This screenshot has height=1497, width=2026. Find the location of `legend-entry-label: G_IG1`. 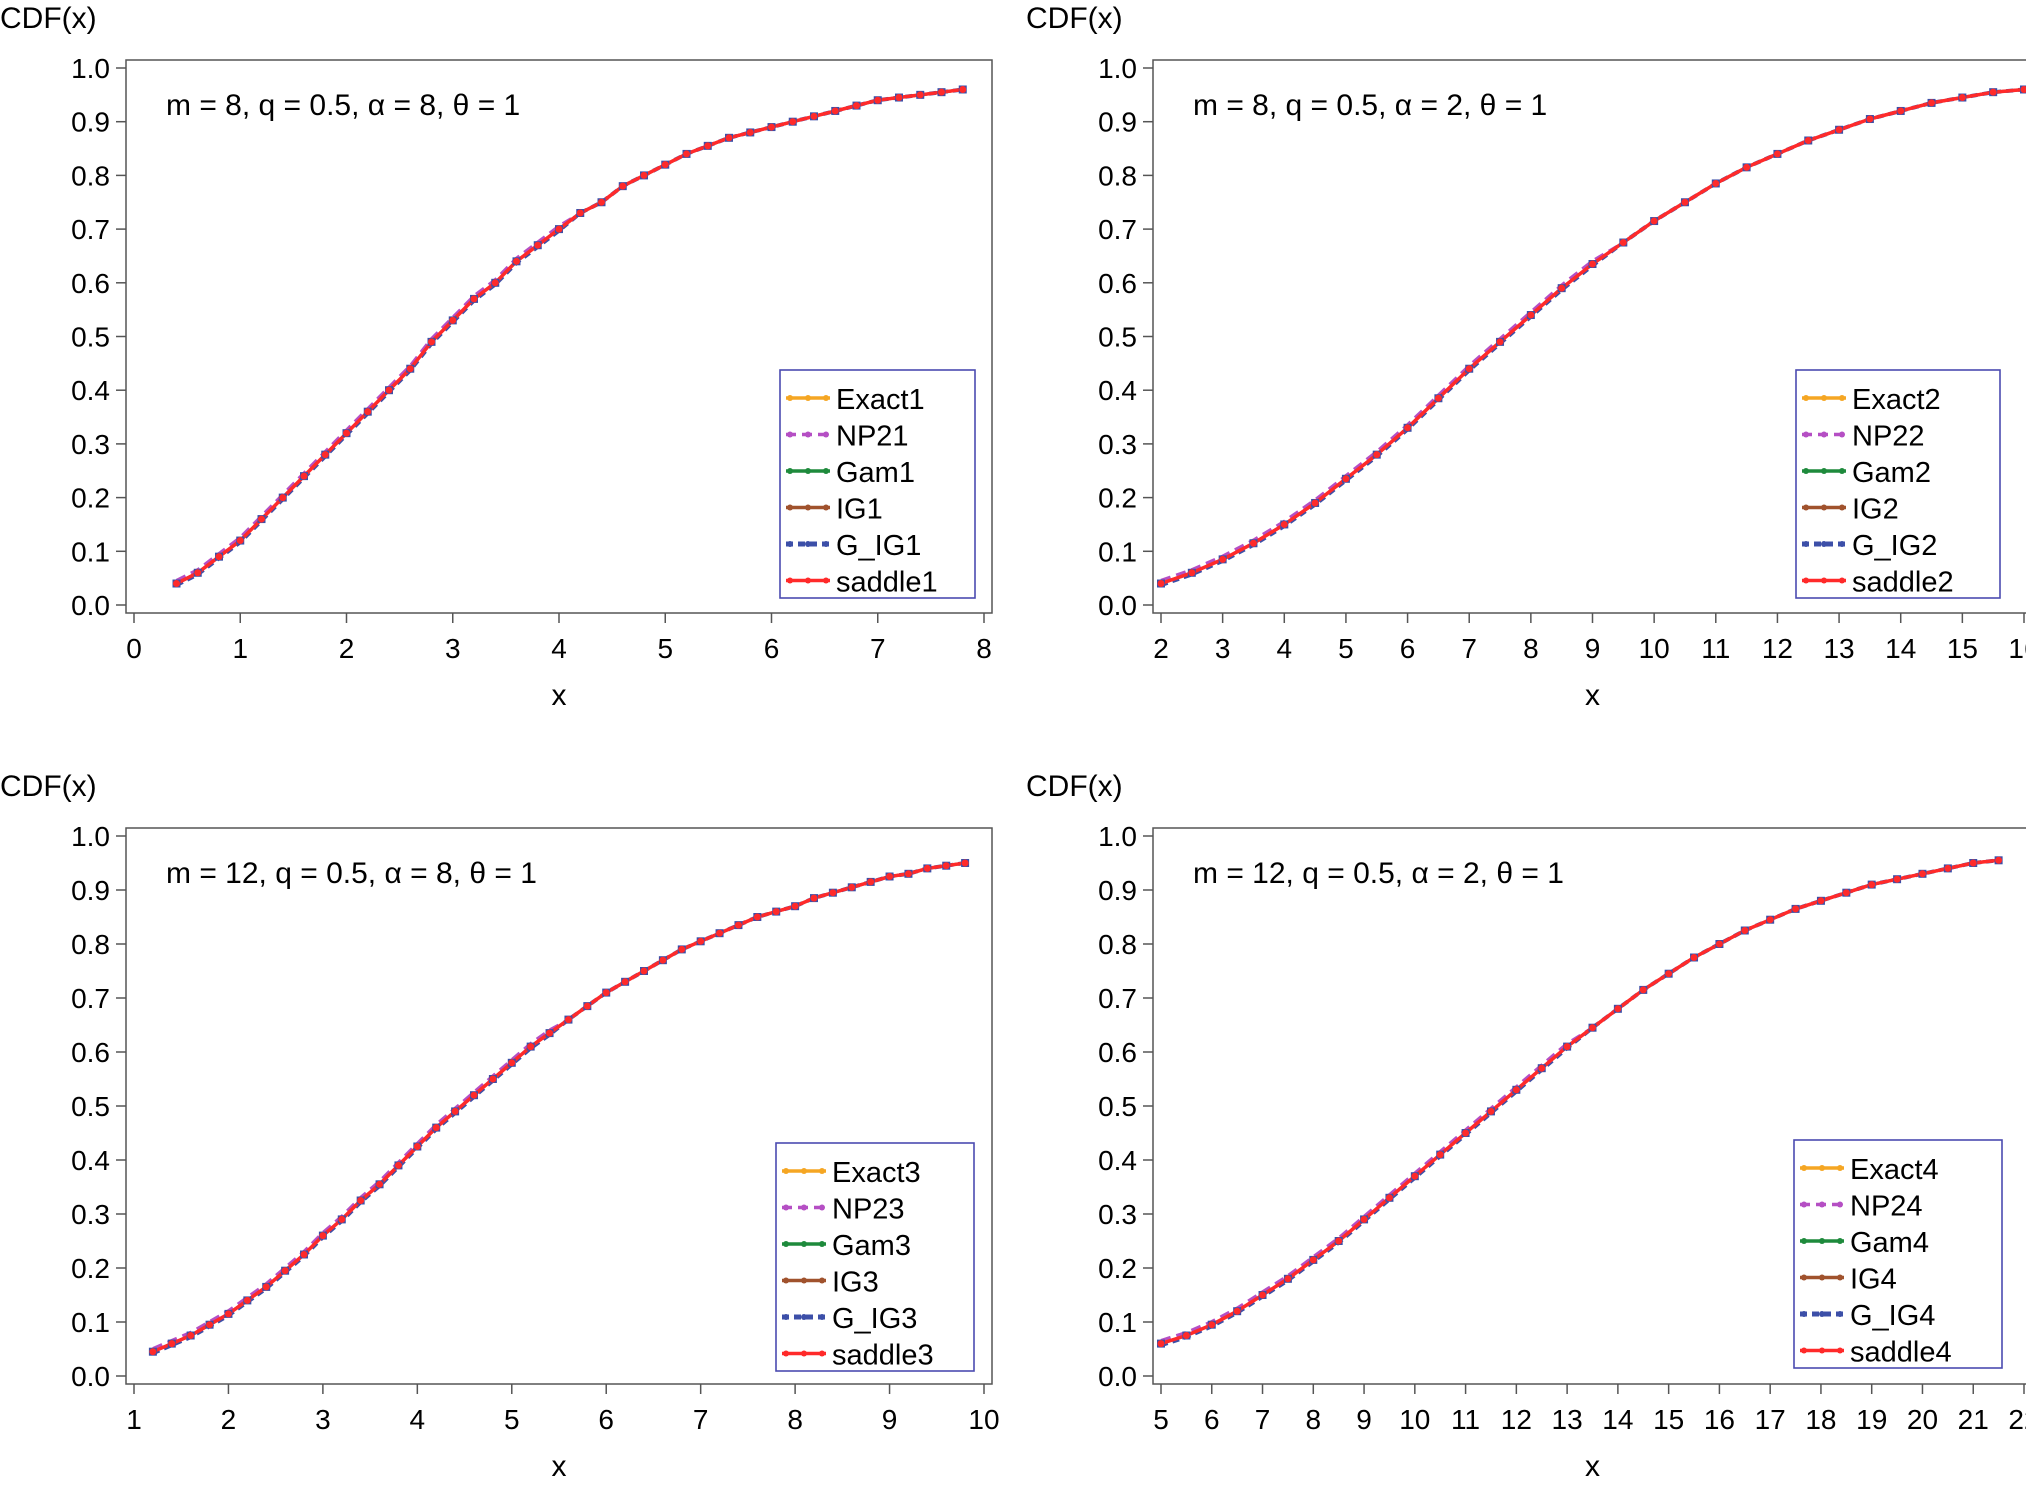

legend-entry-label: G_IG1 is located at coordinates (878, 546).